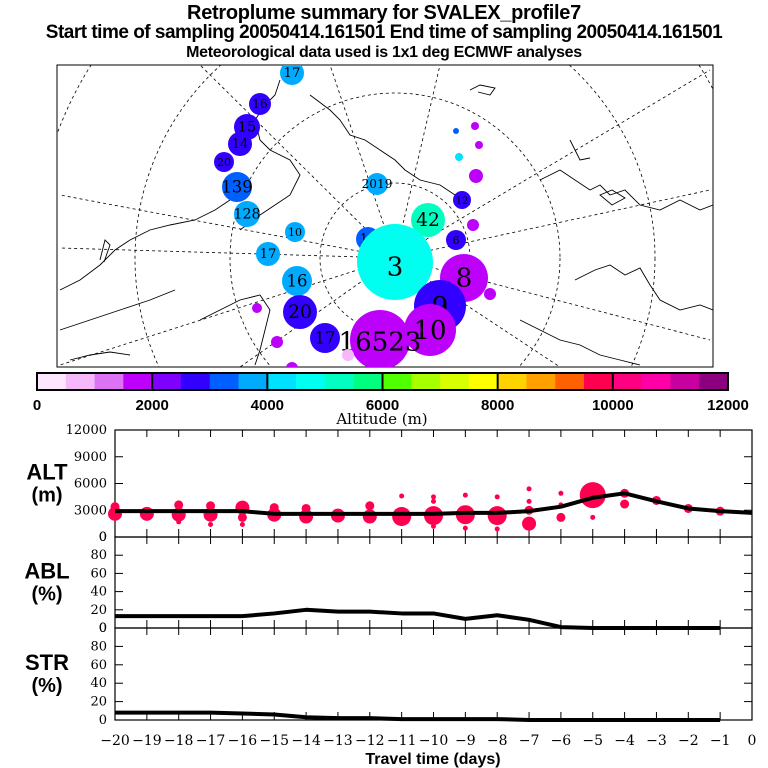  I want to click on plume-cluster: 14, so click(240, 144).